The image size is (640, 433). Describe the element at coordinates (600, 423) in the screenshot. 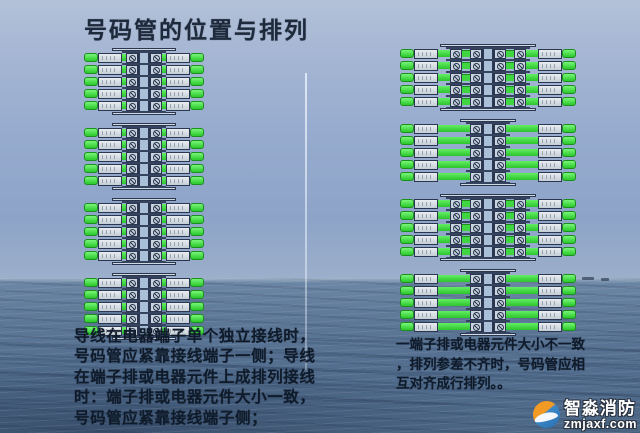

I see `watermark-domain: zmjaxf.com` at that location.